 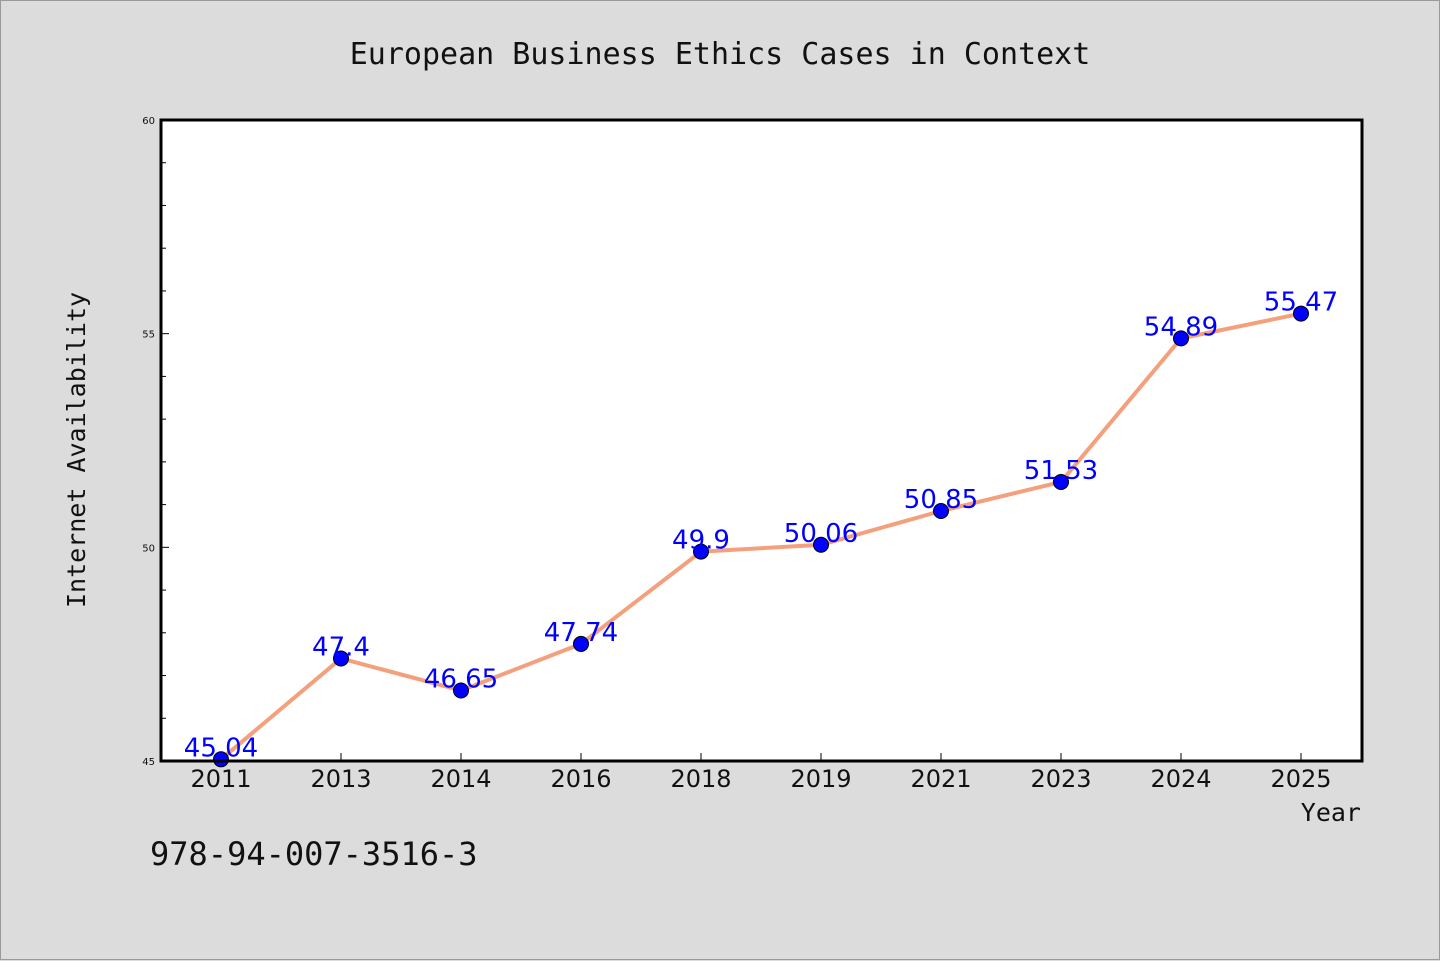 I want to click on y-tick-label: 45, so click(x=148, y=762).